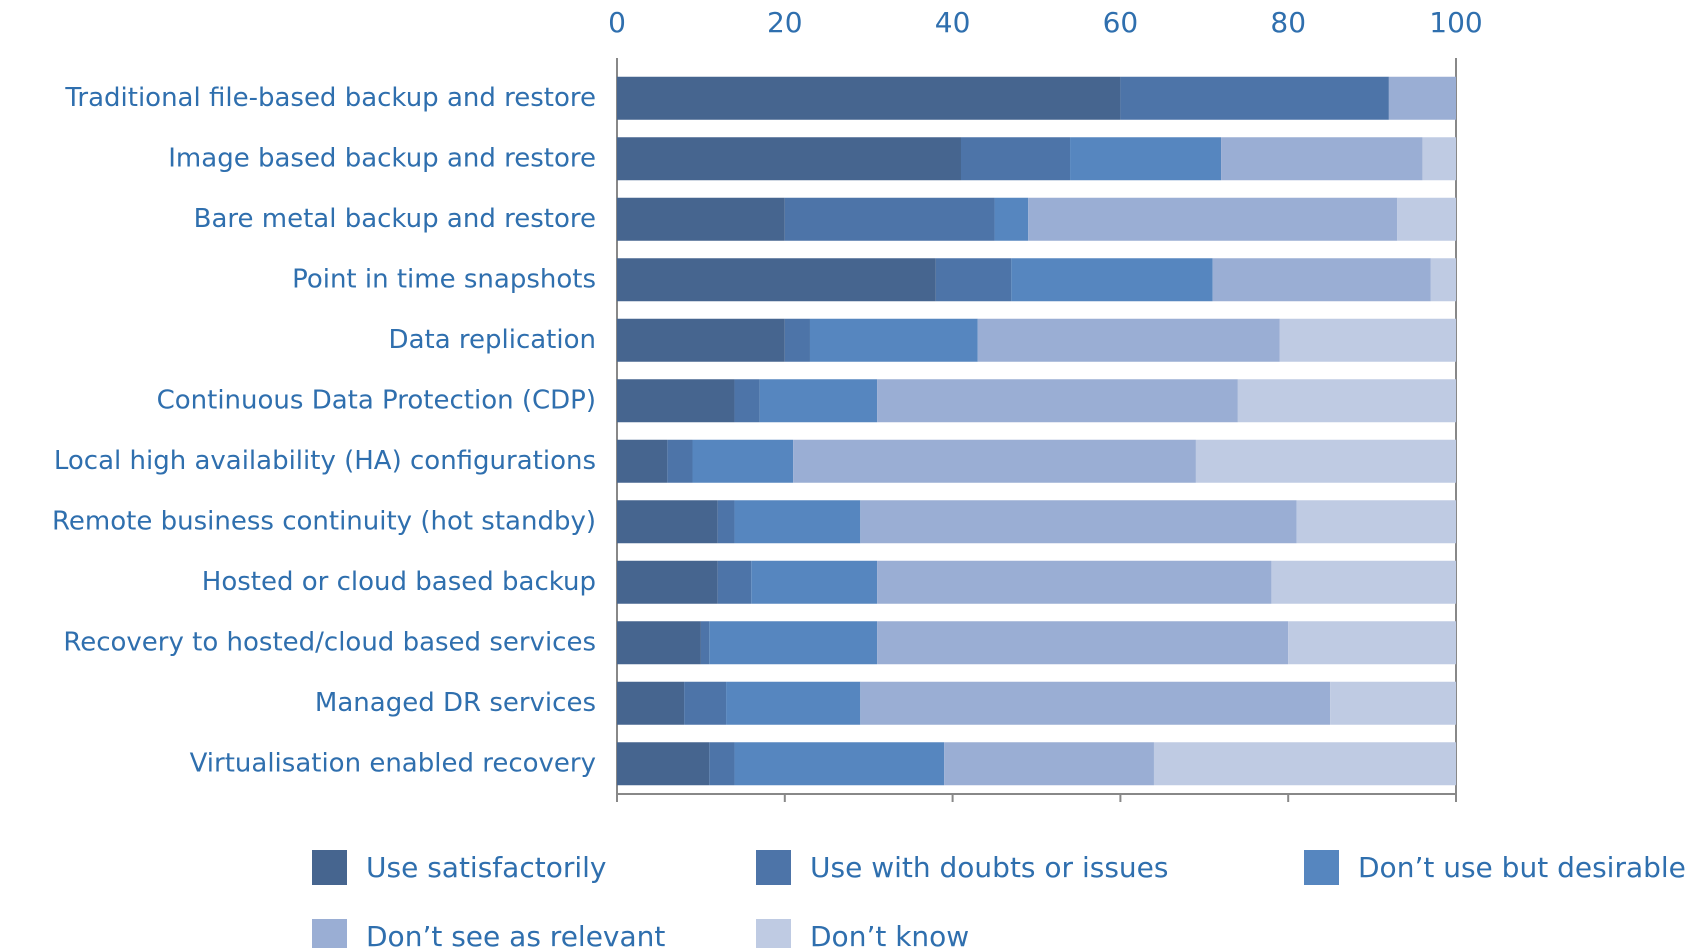  I want to click on y-tick-label: Remote business continuity (hot standby), so click(324, 521).